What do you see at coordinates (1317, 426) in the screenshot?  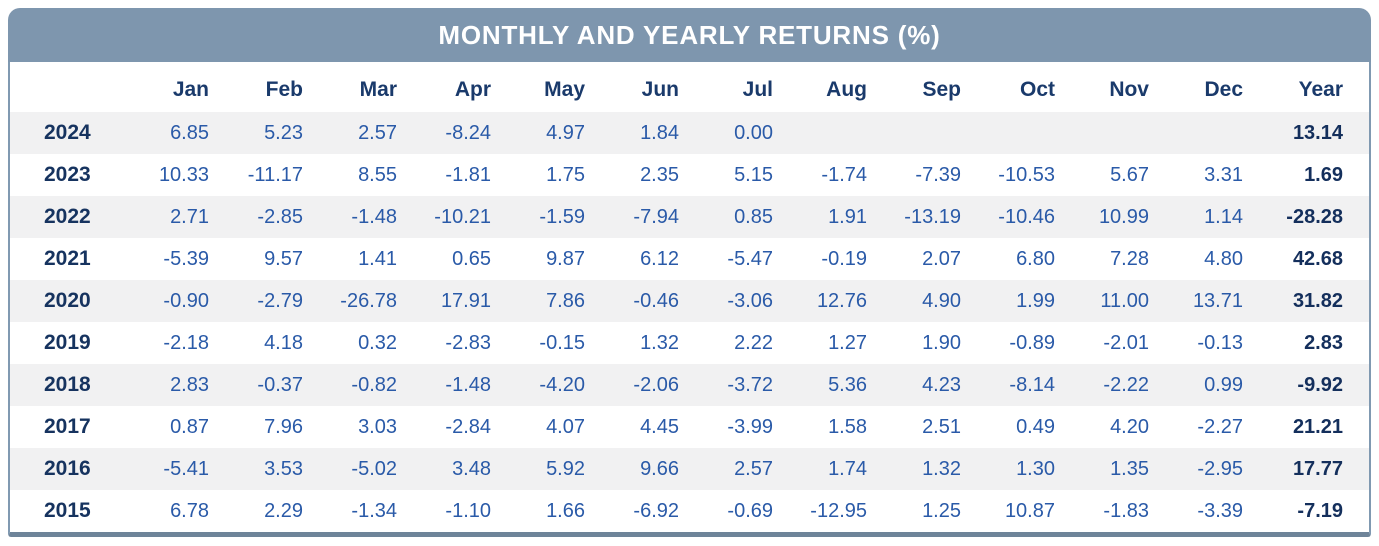 I see `year-total-cell: 21.21` at bounding box center [1317, 426].